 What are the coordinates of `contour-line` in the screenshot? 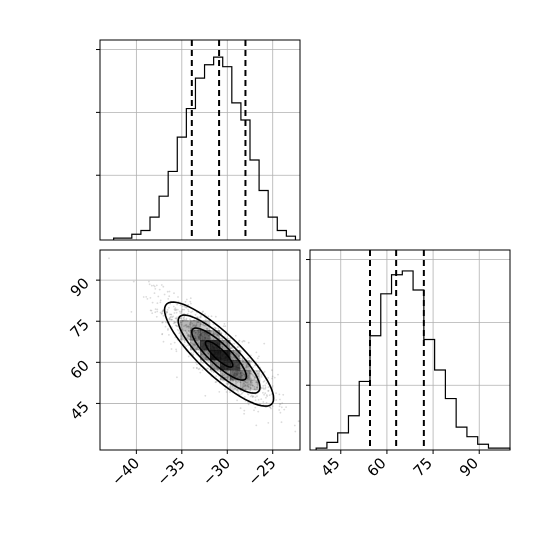 It's located at (219, 354).